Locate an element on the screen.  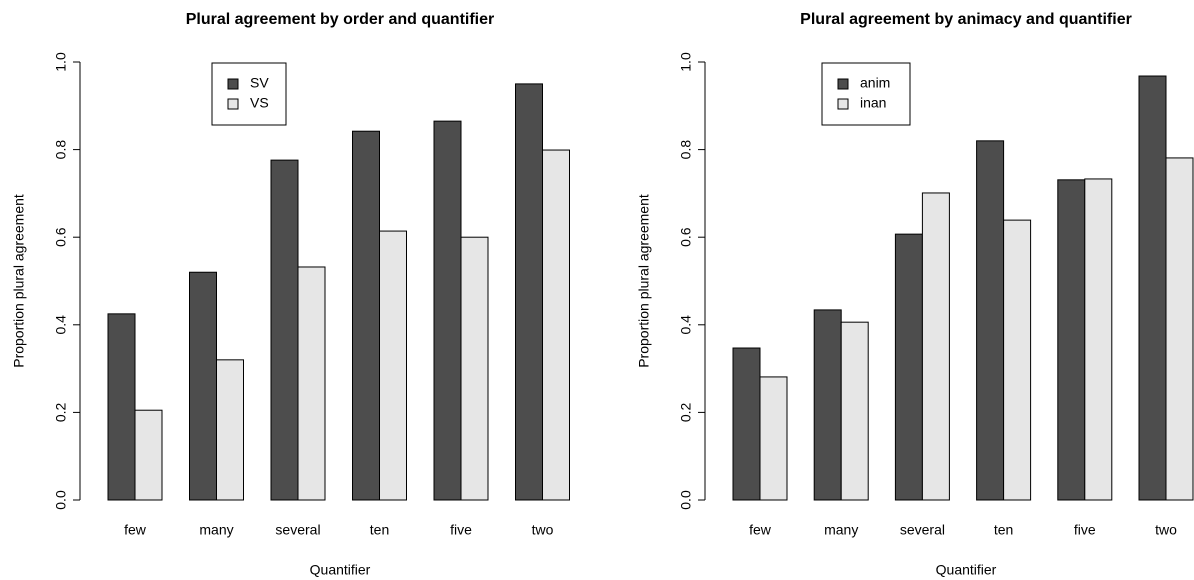
legend-label: anim is located at coordinates (875, 83).